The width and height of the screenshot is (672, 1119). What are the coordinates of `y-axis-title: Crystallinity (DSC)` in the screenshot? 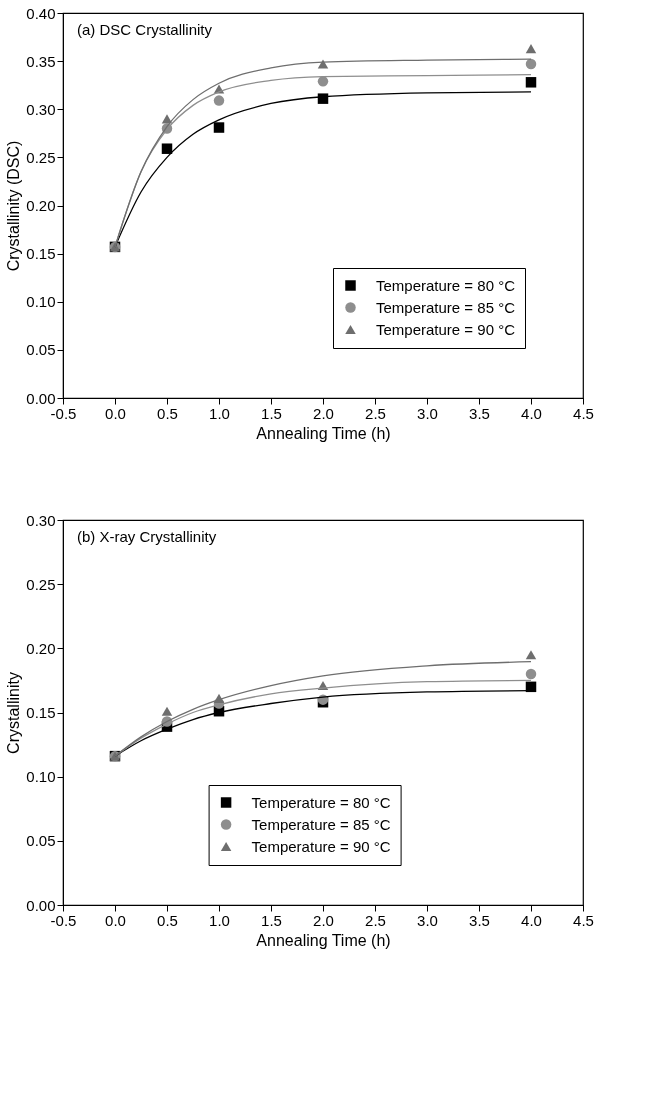 It's located at (14, 206).